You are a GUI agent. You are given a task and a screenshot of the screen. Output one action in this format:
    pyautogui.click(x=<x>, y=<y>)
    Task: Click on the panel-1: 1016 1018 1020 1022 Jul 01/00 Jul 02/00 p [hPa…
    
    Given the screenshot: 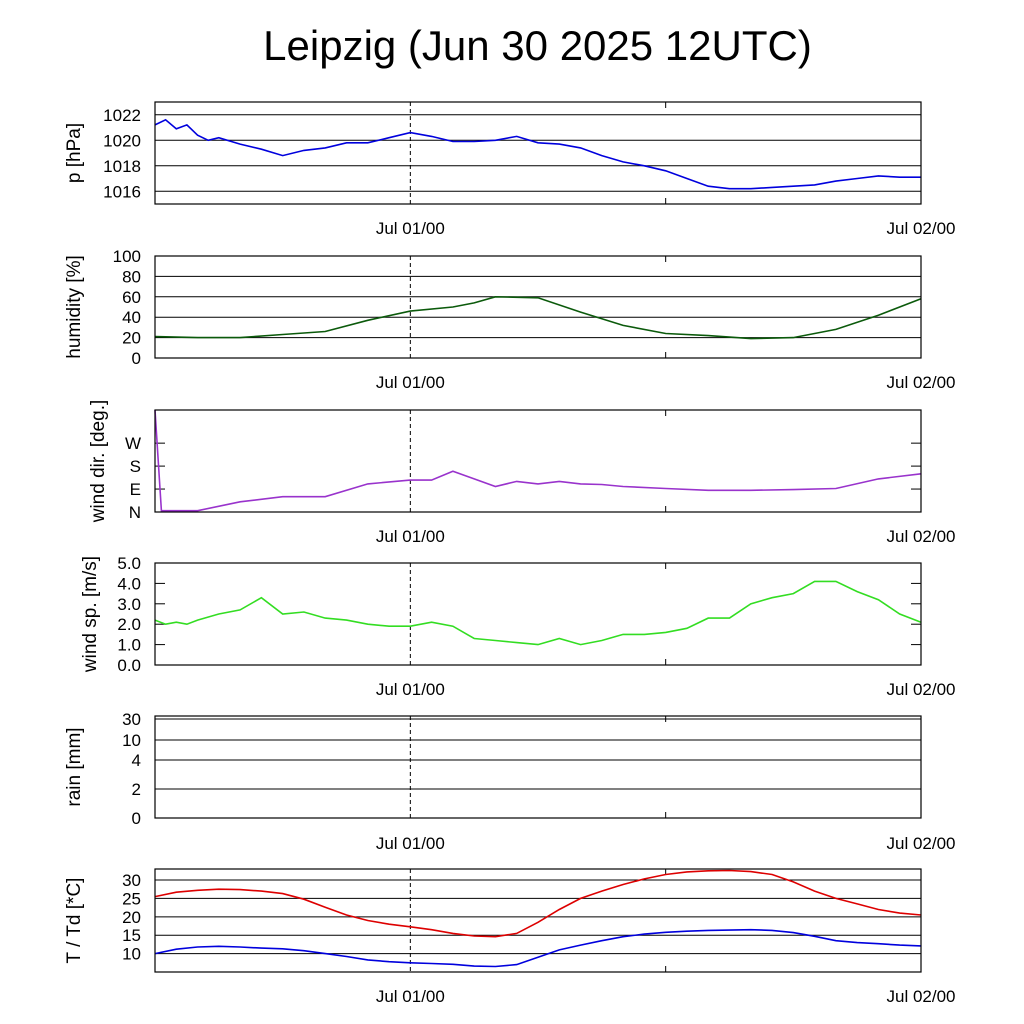 What is the action you would take?
    pyautogui.click(x=510, y=169)
    